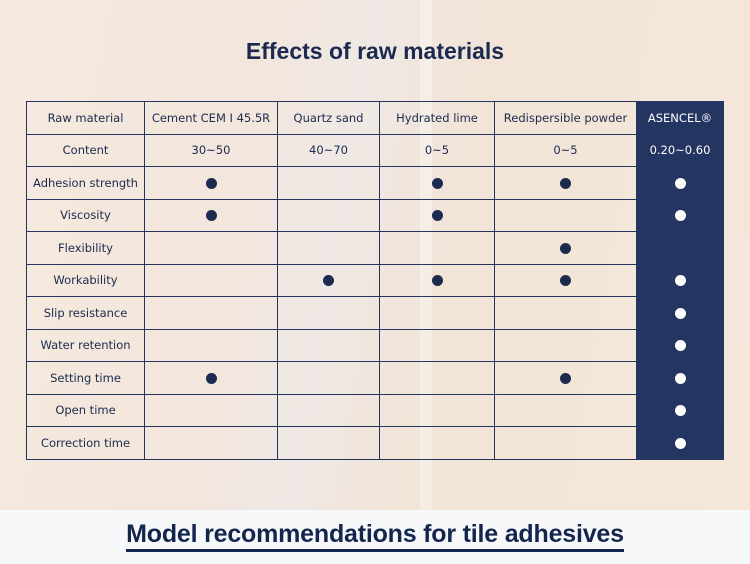  I want to click on content-row: Content 30~50 40~70 0~5 0~5 0.20~0.60, so click(375, 150).